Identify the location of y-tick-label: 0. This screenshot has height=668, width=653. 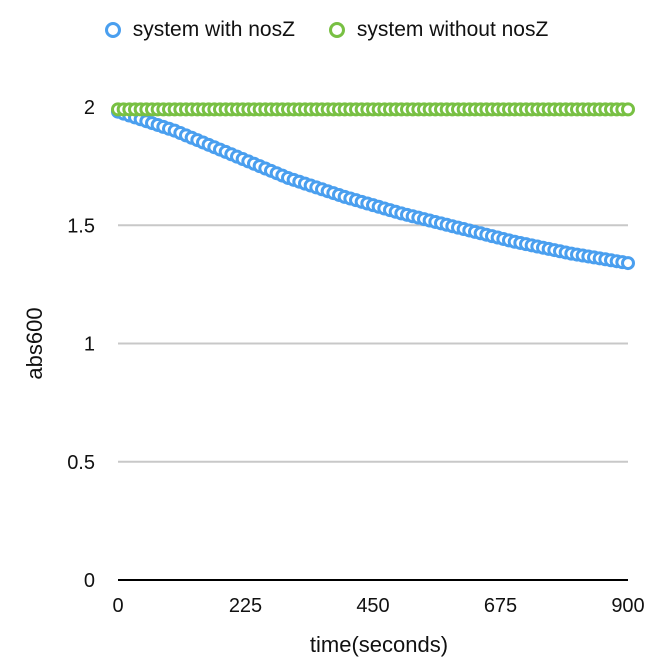
(89, 581).